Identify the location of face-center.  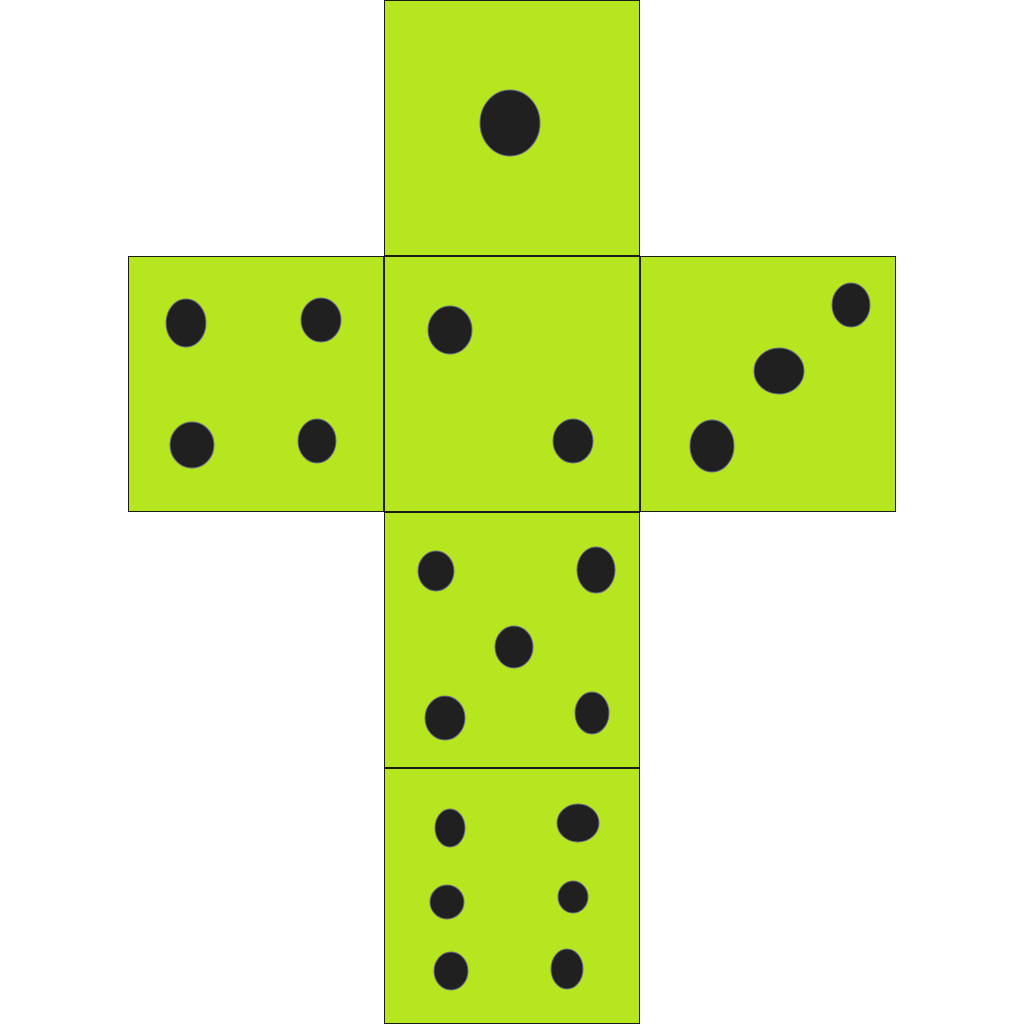
(512, 384).